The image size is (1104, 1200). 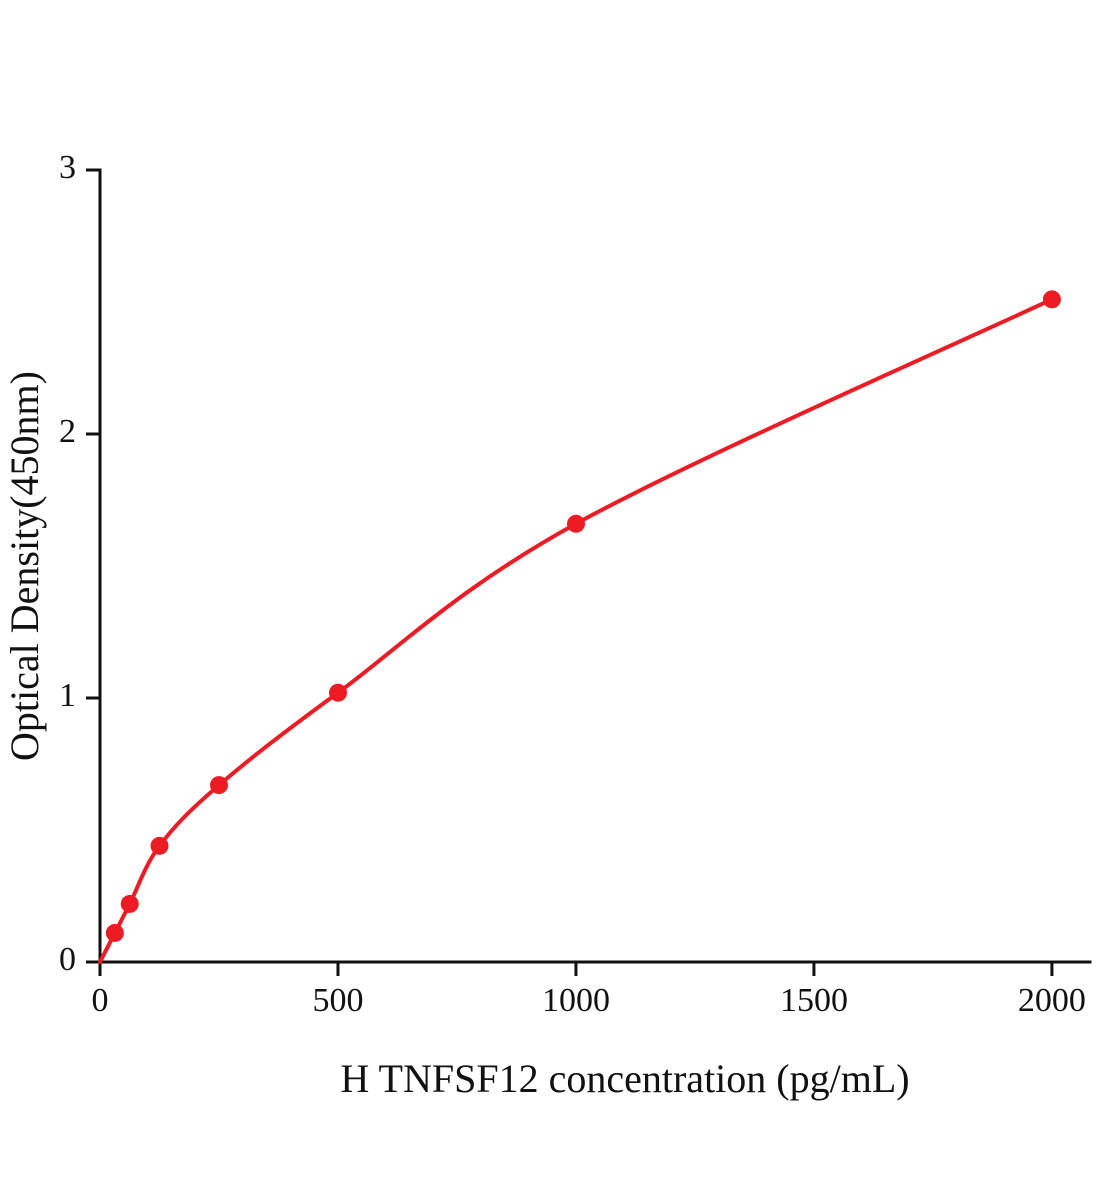 I want to click on x-tick-label: 2000, so click(x=1052, y=1000).